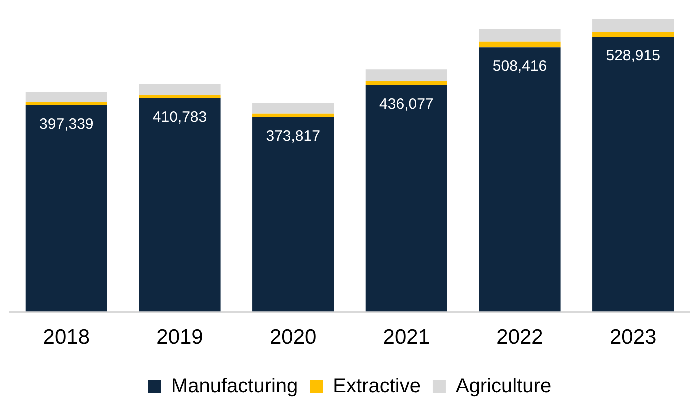  I want to click on data-label: 373,817, so click(293, 137).